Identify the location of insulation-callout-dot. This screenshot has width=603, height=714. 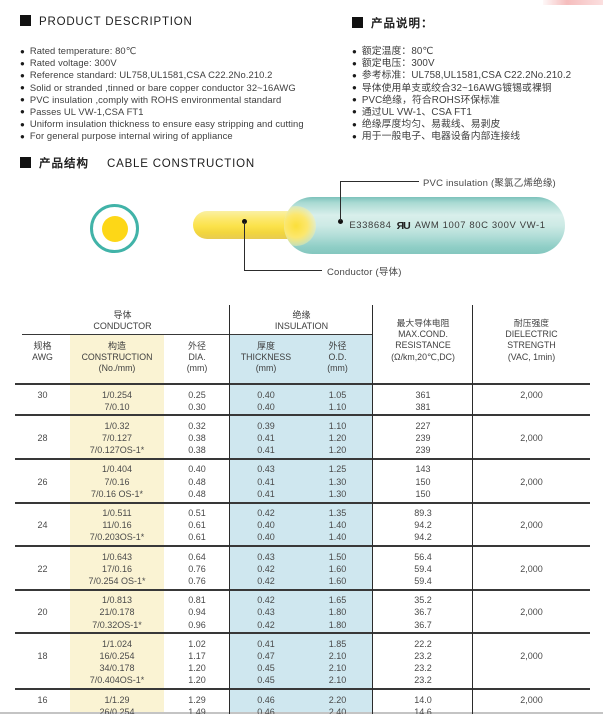
(340, 221).